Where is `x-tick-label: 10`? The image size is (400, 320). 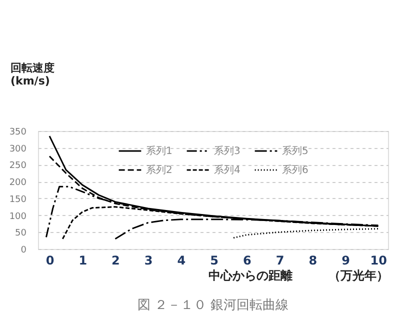
x-tick-label: 10 is located at coordinates (378, 261).